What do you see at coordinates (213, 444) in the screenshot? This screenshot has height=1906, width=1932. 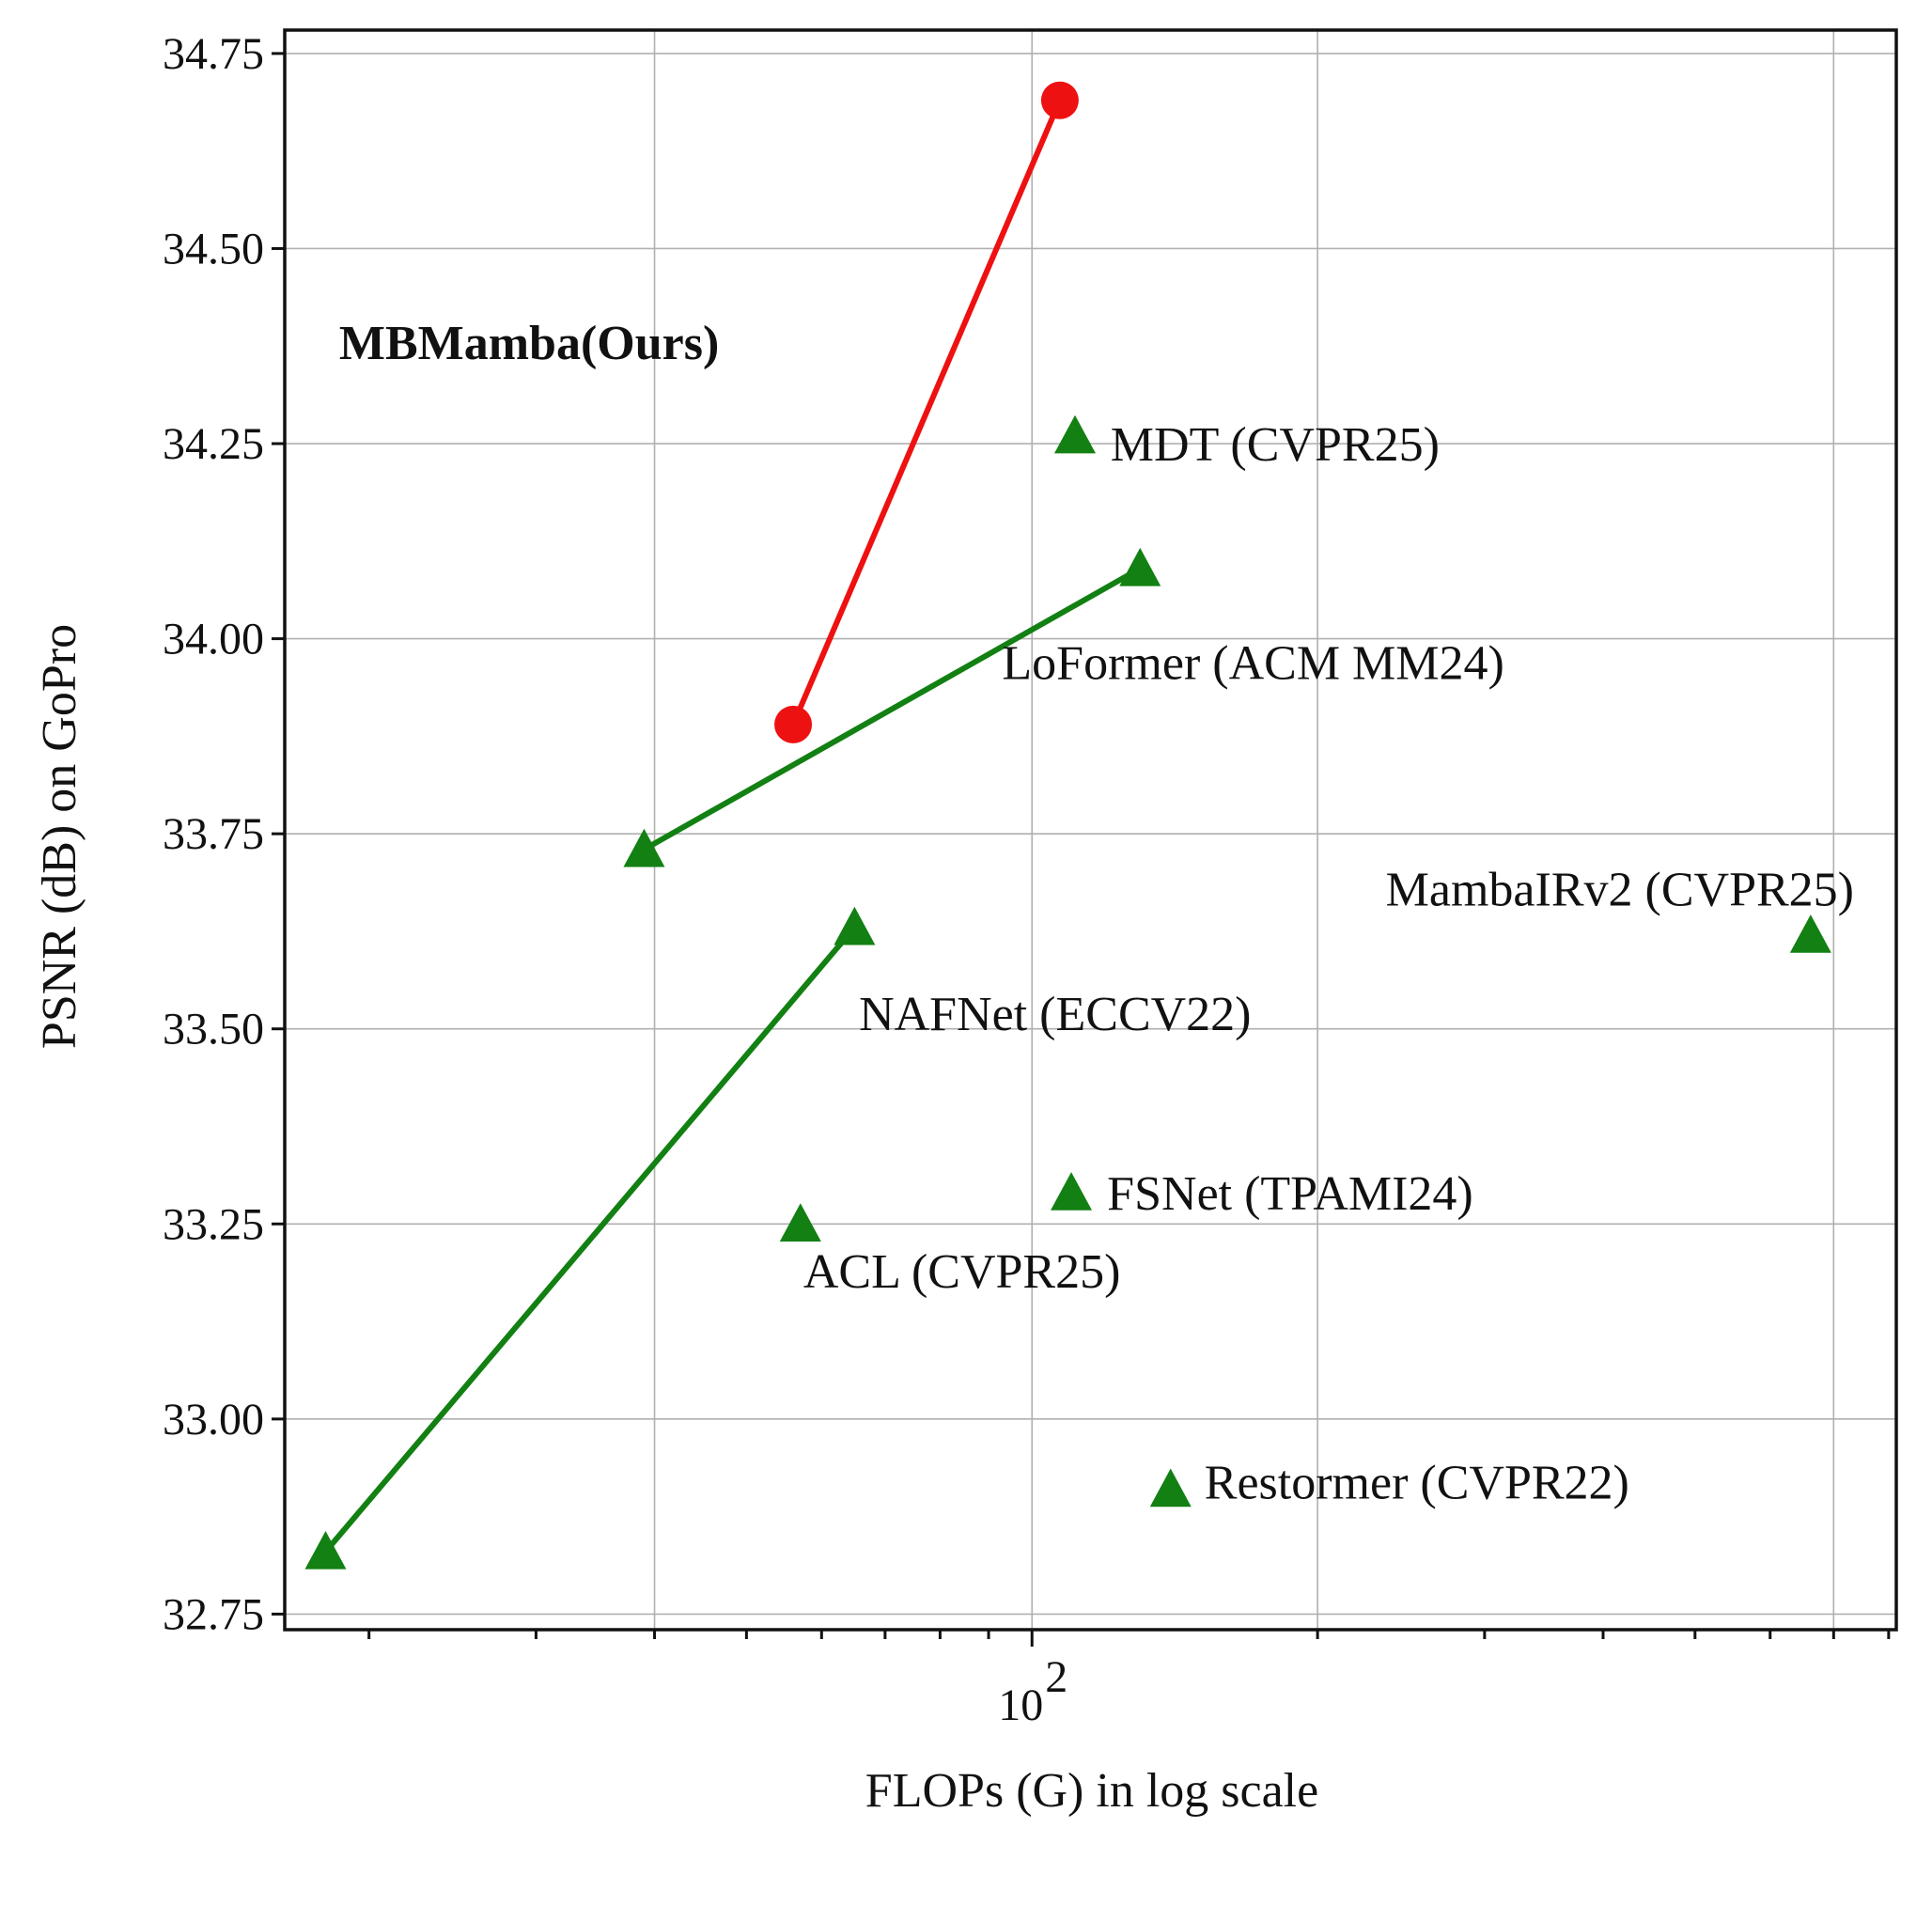 I see `y-tick-label: 34.25` at bounding box center [213, 444].